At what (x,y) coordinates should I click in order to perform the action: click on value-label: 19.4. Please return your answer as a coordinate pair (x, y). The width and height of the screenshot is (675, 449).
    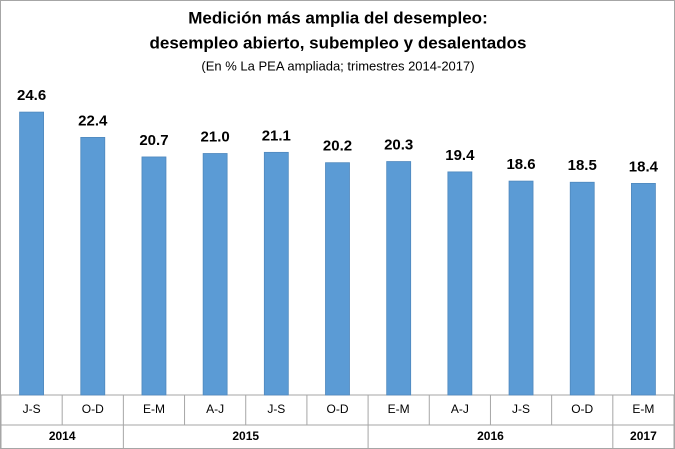
    Looking at the image, I should click on (460, 155).